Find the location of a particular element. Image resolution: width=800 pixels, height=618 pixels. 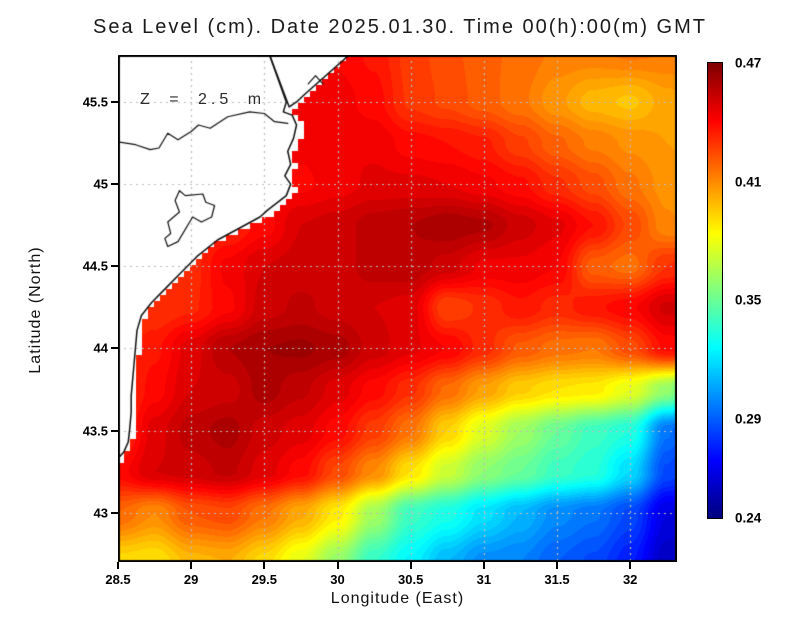

colorbar-tick-label: 0.47 is located at coordinates (748, 63).